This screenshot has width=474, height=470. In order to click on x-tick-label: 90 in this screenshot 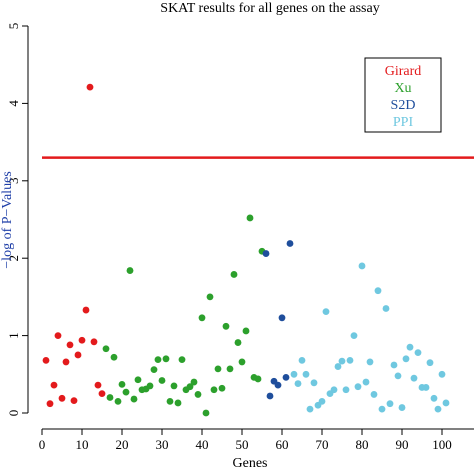, I will do `click(402, 444)`.